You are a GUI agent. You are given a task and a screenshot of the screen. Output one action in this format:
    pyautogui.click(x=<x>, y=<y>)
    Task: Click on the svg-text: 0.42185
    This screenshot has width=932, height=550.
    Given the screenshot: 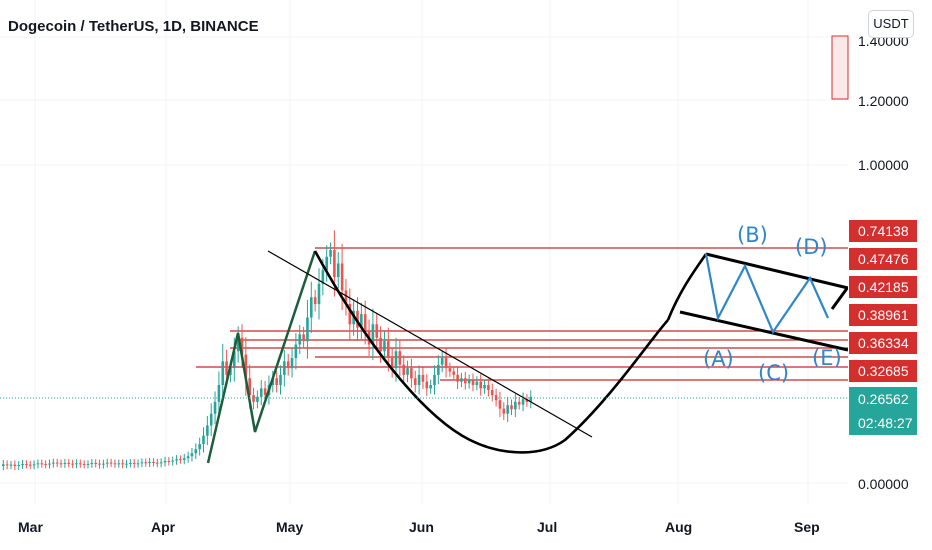 What is the action you would take?
    pyautogui.click(x=883, y=287)
    